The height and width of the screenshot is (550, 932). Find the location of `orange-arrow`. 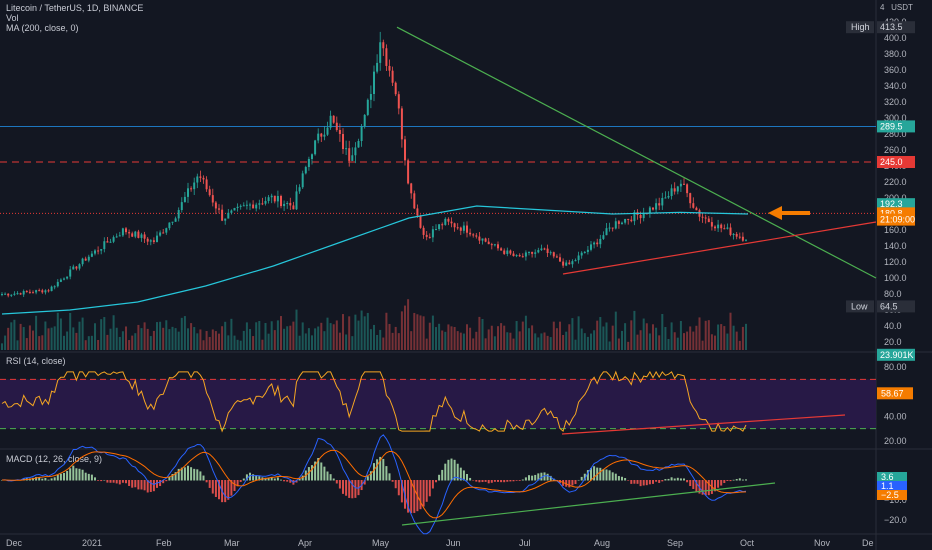

orange-arrow is located at coordinates (789, 213).